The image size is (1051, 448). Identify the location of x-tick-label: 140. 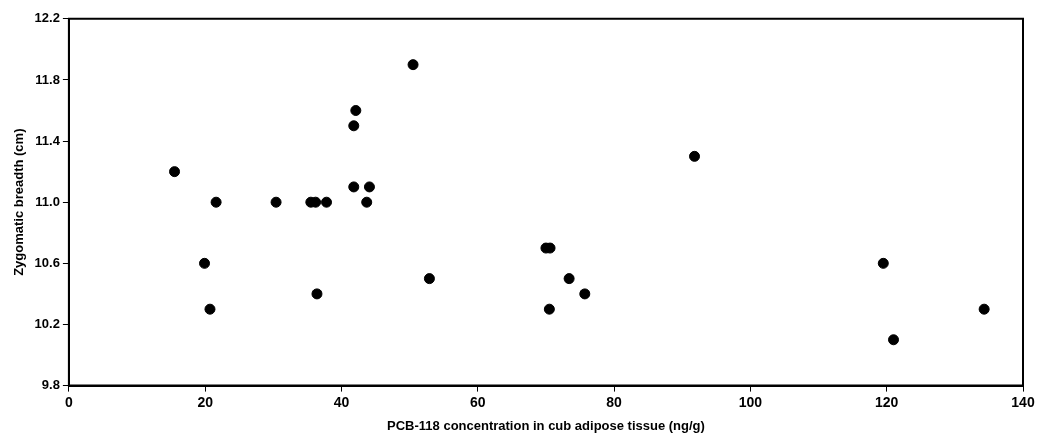
(1023, 401).